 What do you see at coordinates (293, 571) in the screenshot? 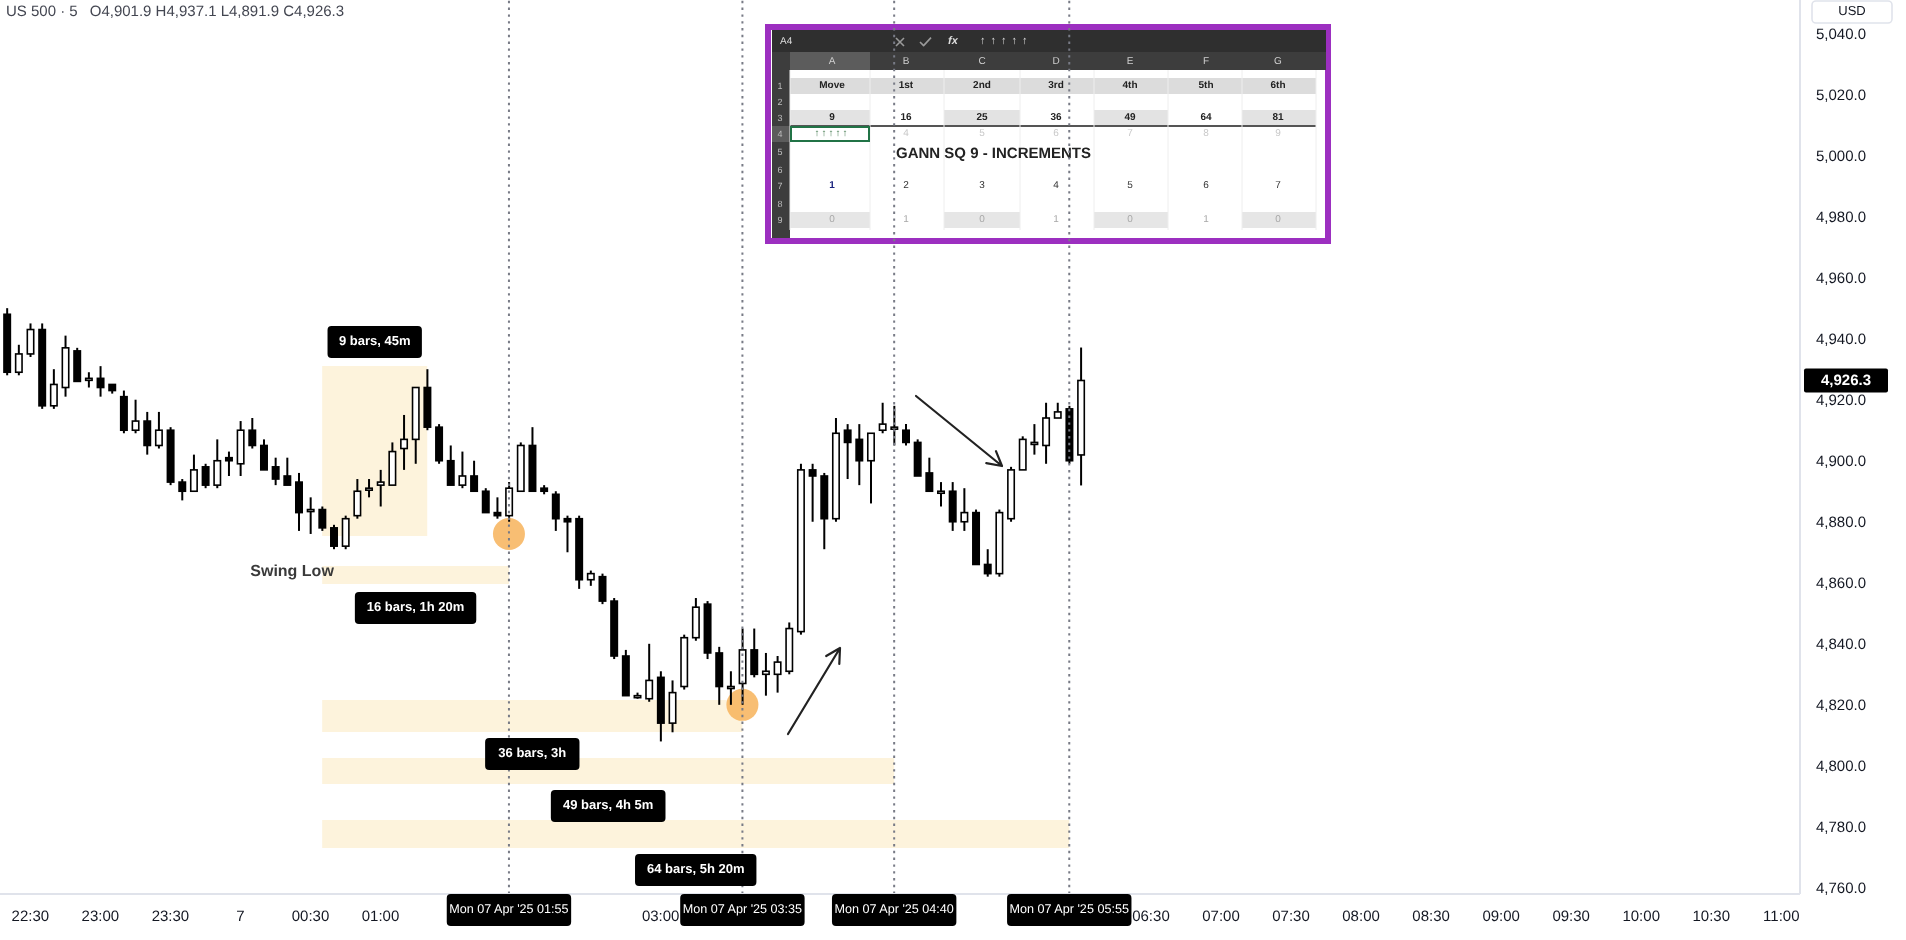
I see `annotation: Swing Low` at bounding box center [293, 571].